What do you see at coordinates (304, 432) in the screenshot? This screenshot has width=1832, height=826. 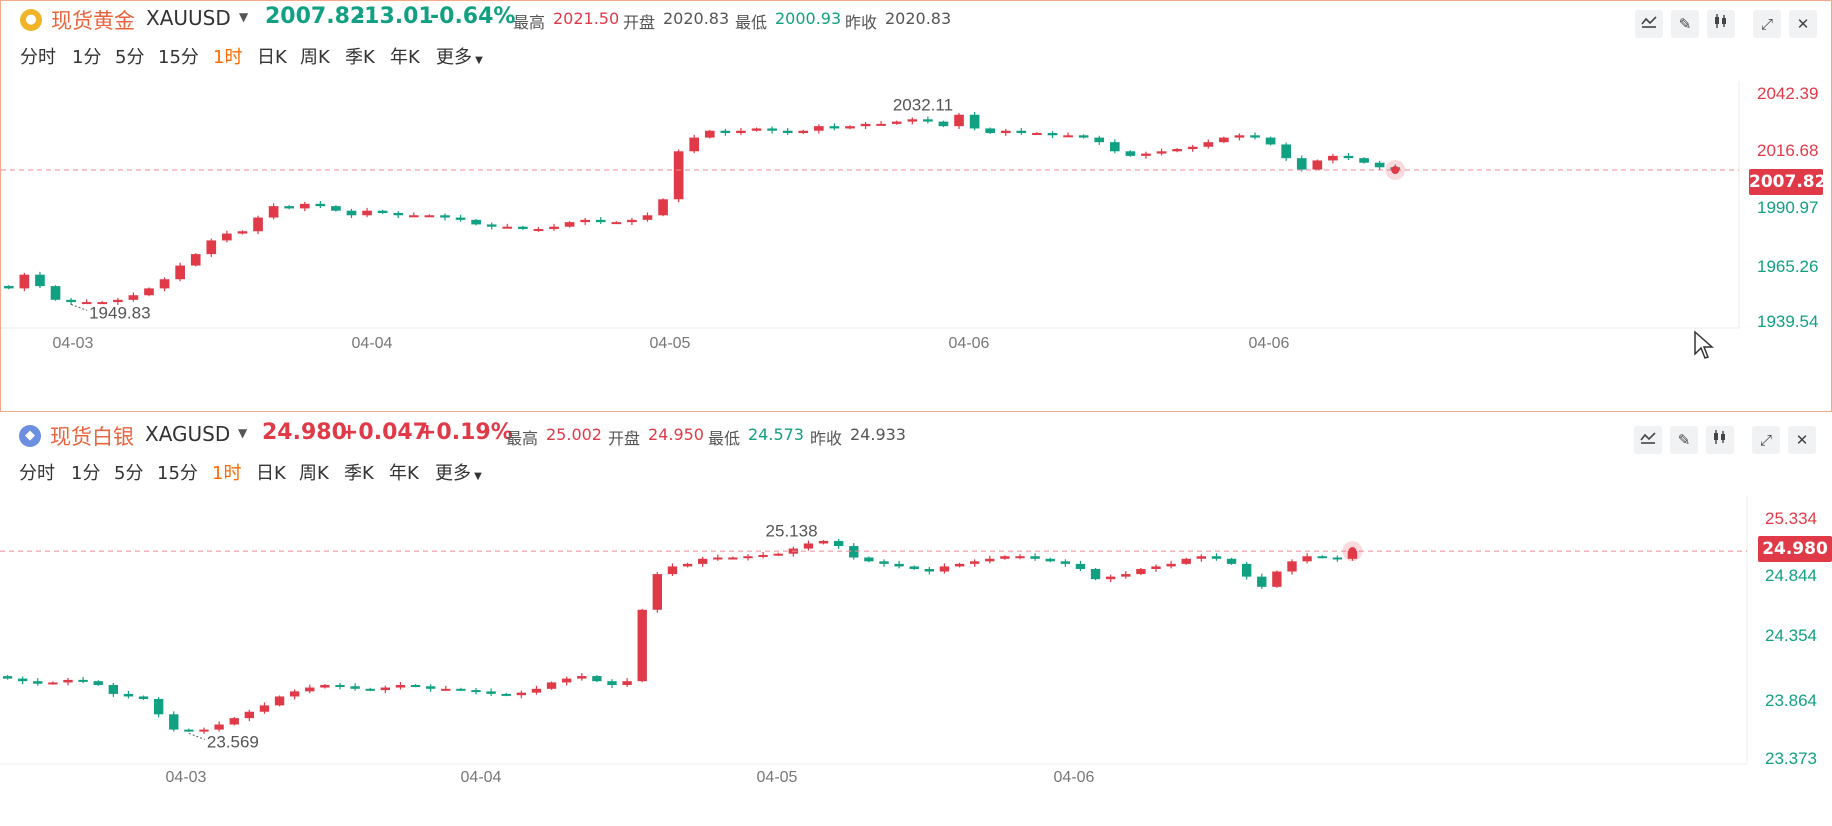 I see `silver-price: 24.980` at bounding box center [304, 432].